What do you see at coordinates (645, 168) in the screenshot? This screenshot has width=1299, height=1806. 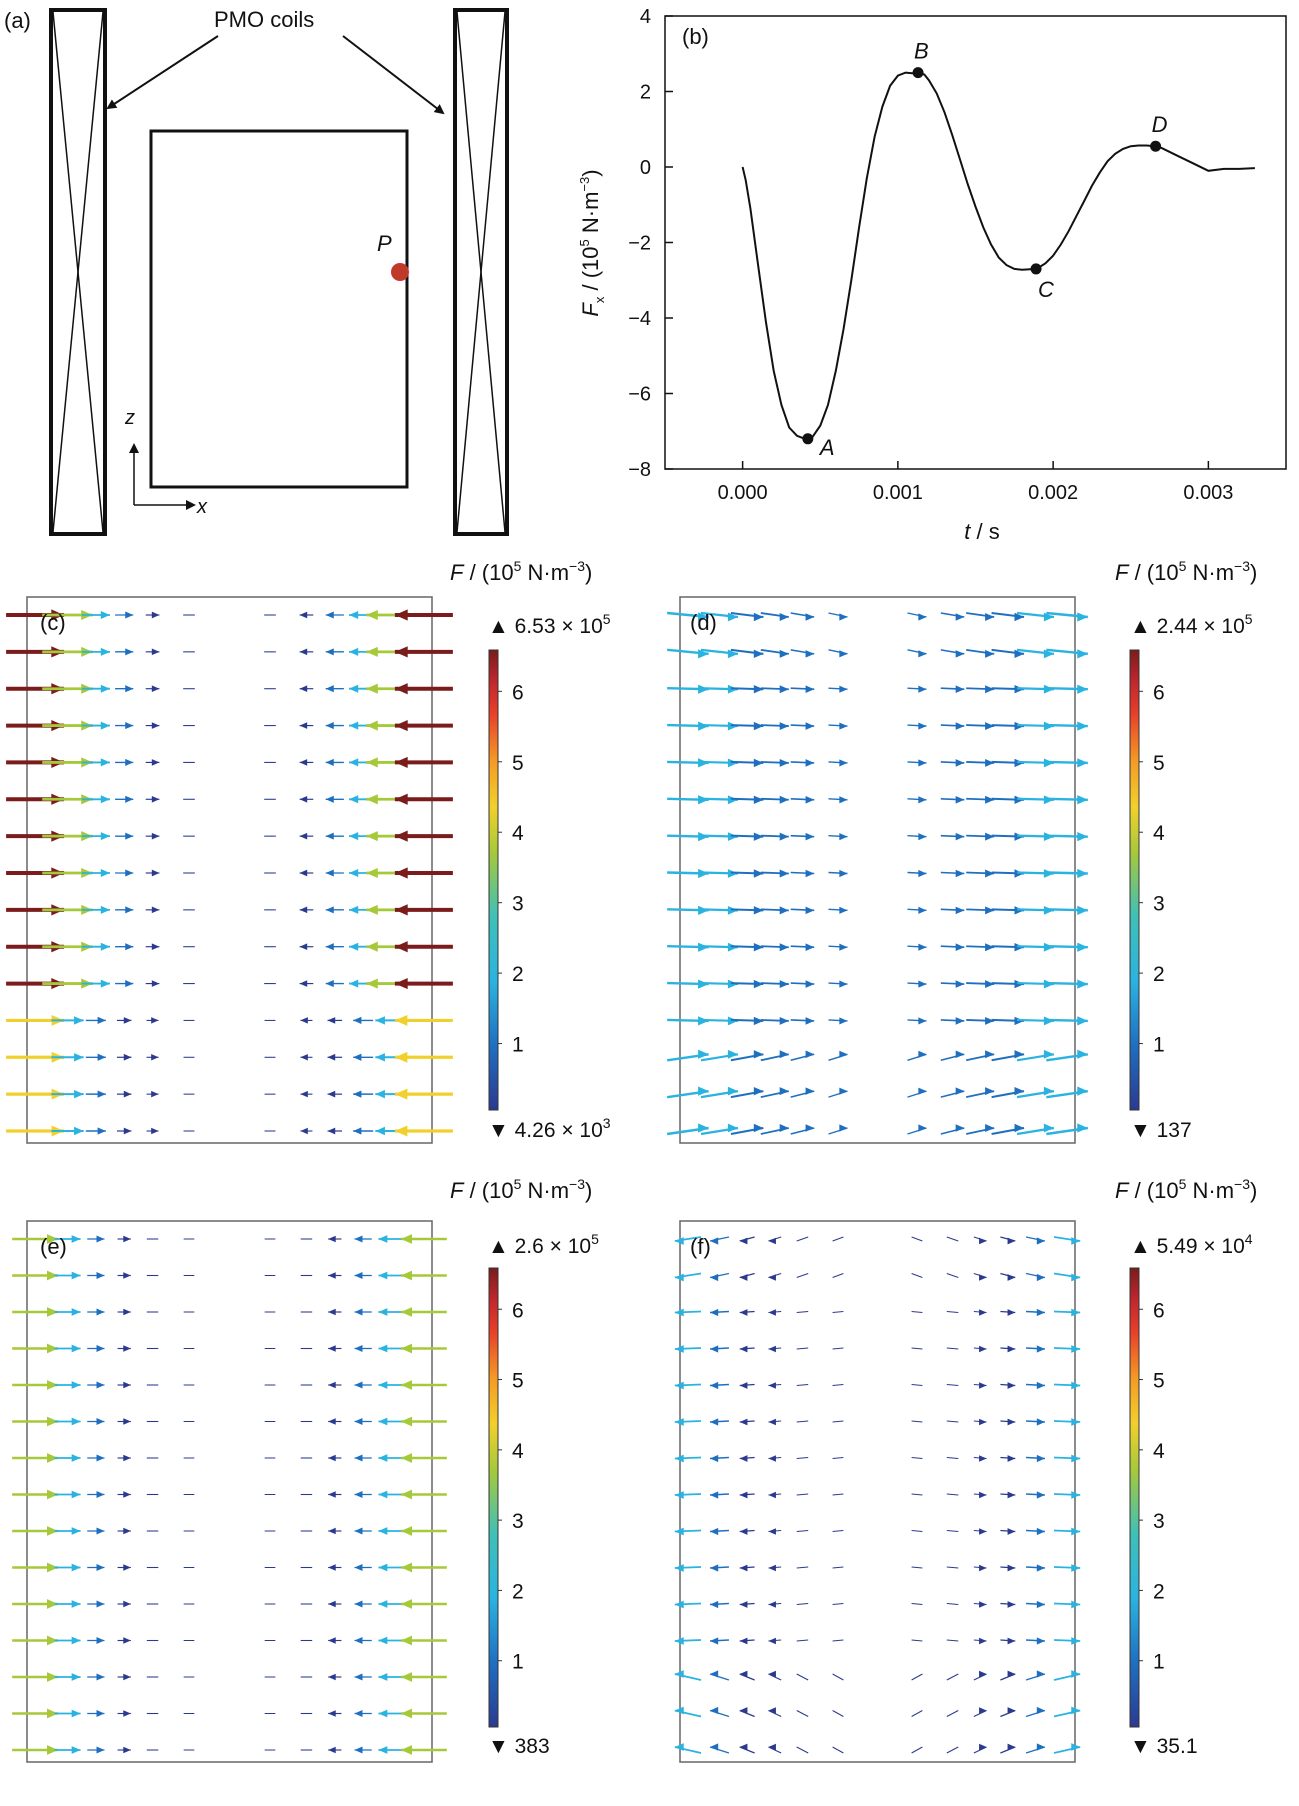 I see `y-tick-label: 0` at bounding box center [645, 168].